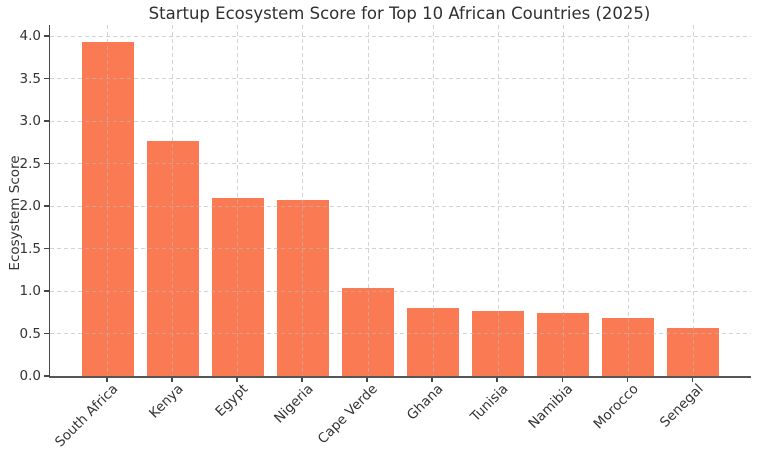 Image resolution: width=758 pixels, height=452 pixels. Describe the element at coordinates (30, 376) in the screenshot. I see `y-tick-label-0.0: 0.0` at that location.